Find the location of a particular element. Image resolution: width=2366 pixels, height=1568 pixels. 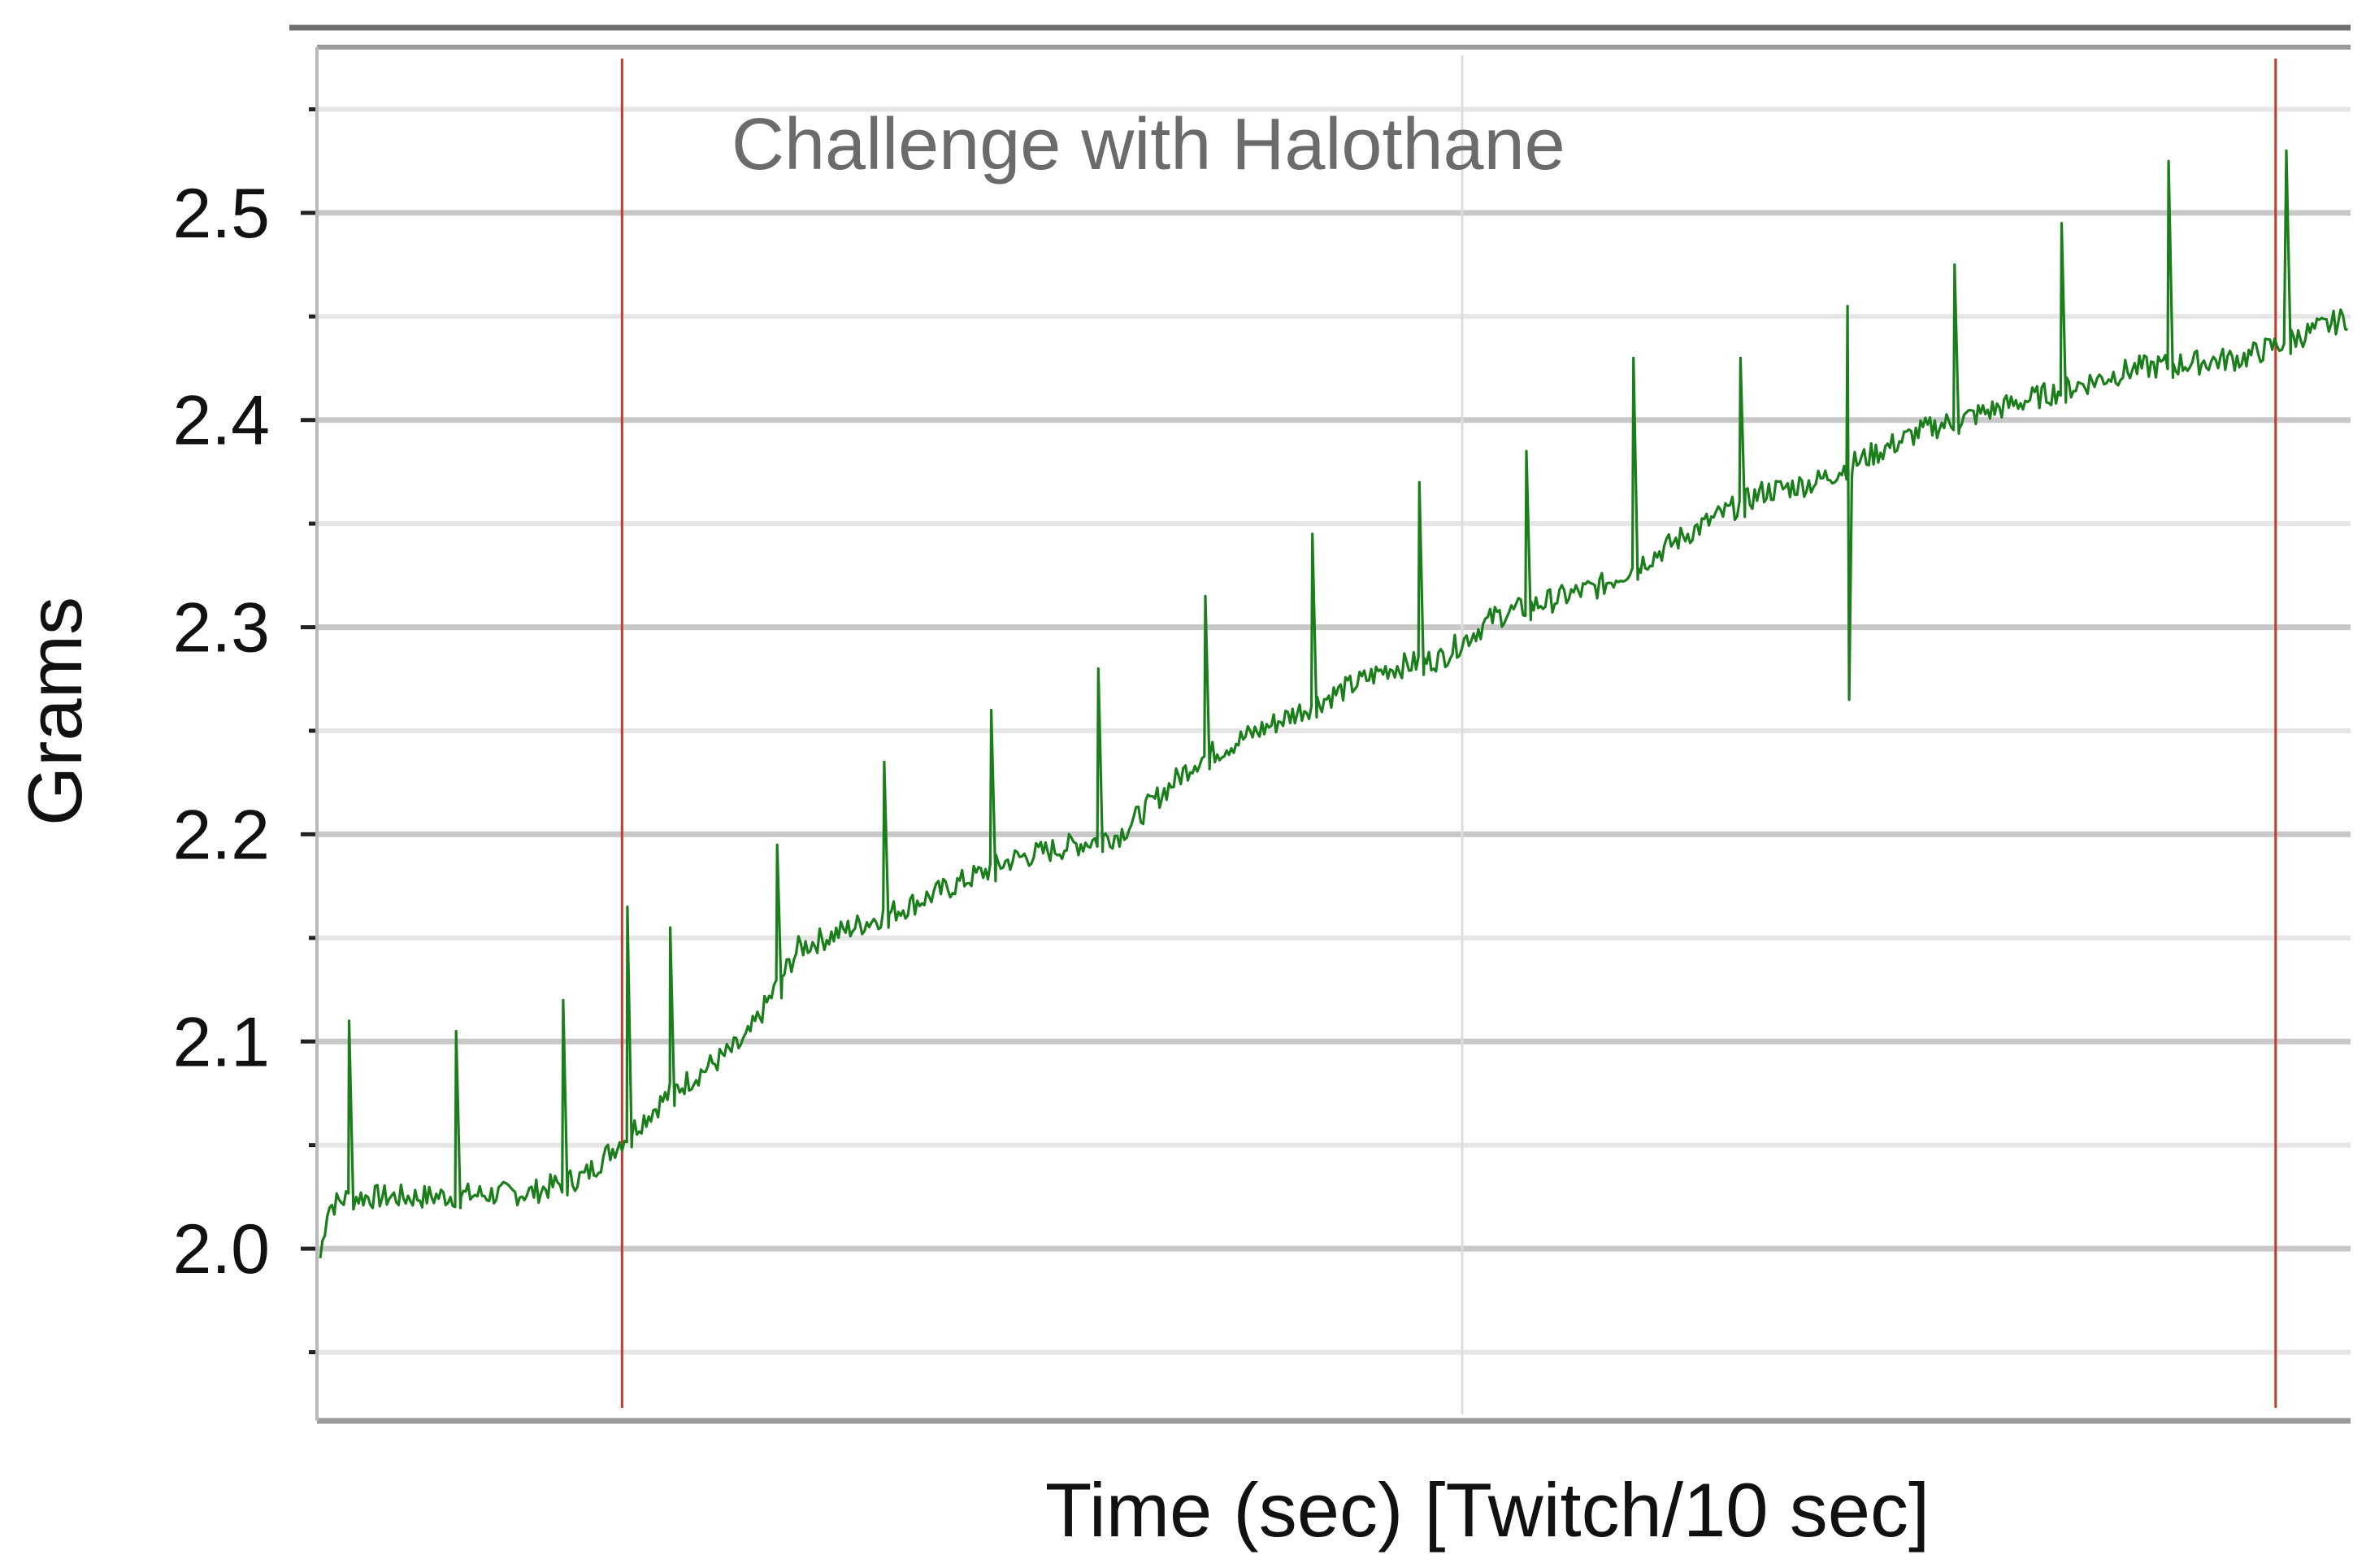

y-tick-label: 2.2 is located at coordinates (221, 835).